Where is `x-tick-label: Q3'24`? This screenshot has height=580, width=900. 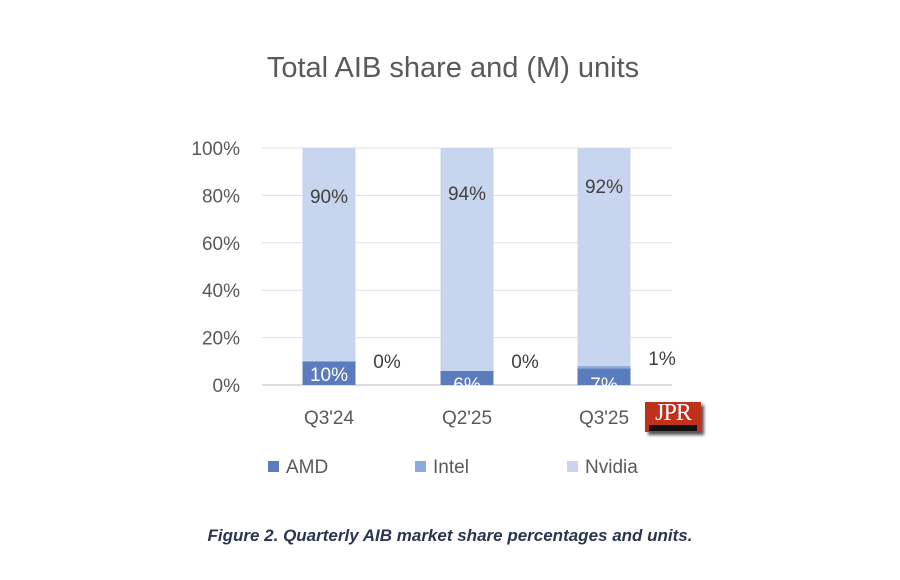
x-tick-label: Q3'24 is located at coordinates (329, 418).